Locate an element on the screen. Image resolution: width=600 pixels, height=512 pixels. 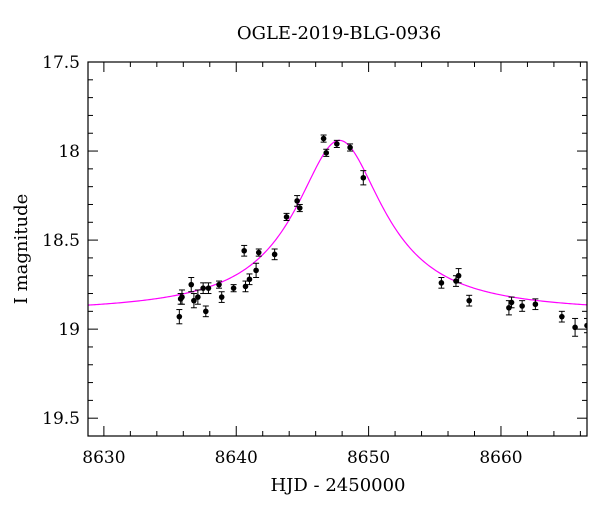
y-tick-label: 19.5 is located at coordinates (61, 419).